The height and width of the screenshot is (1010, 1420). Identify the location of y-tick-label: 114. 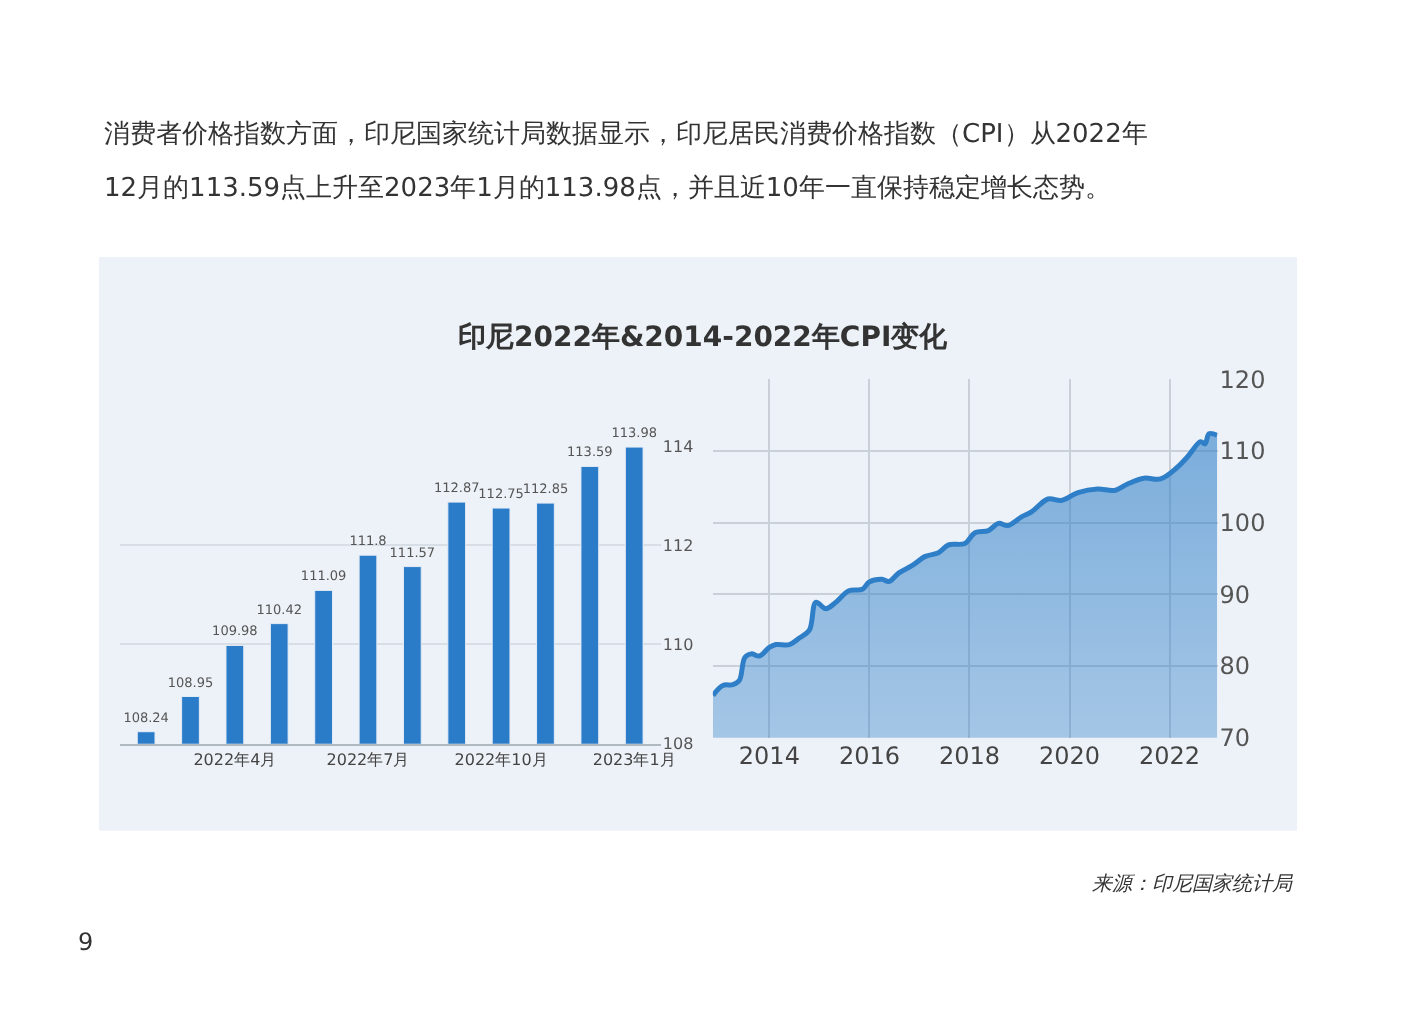
(678, 446).